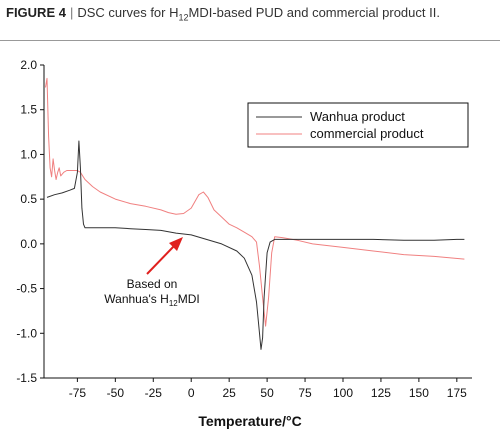 Image resolution: width=500 pixels, height=435 pixels. Describe the element at coordinates (36, 12) in the screenshot. I see `figure-label: FIGURE 4` at that location.